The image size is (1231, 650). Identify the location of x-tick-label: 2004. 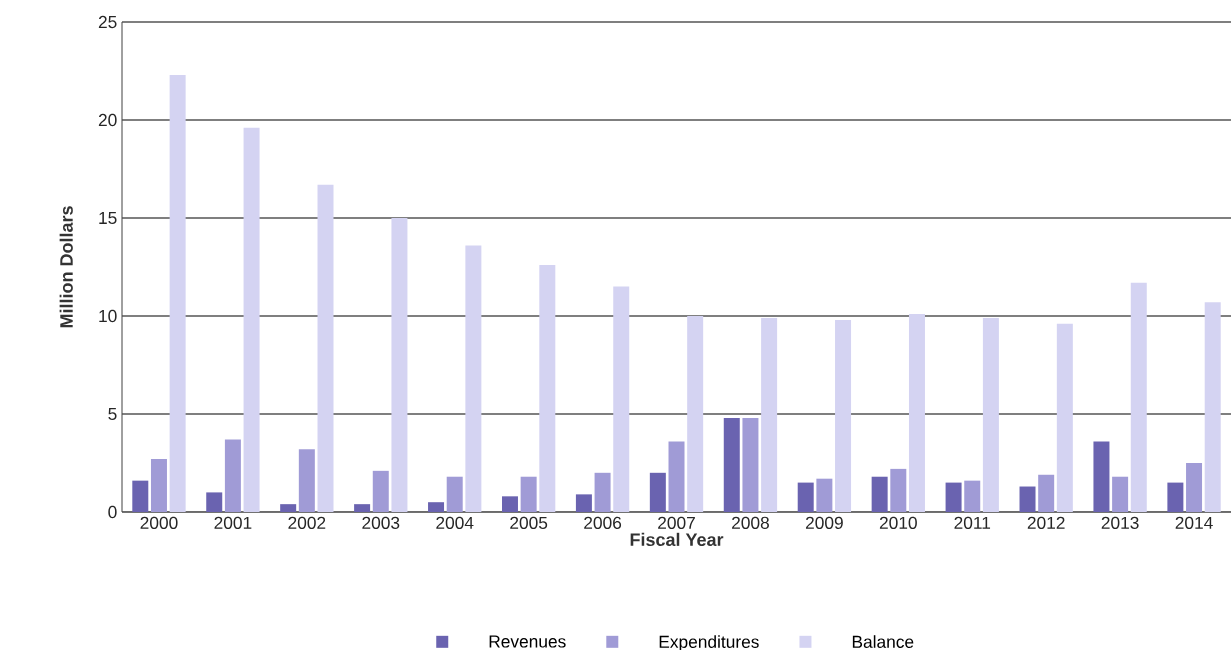
(455, 522).